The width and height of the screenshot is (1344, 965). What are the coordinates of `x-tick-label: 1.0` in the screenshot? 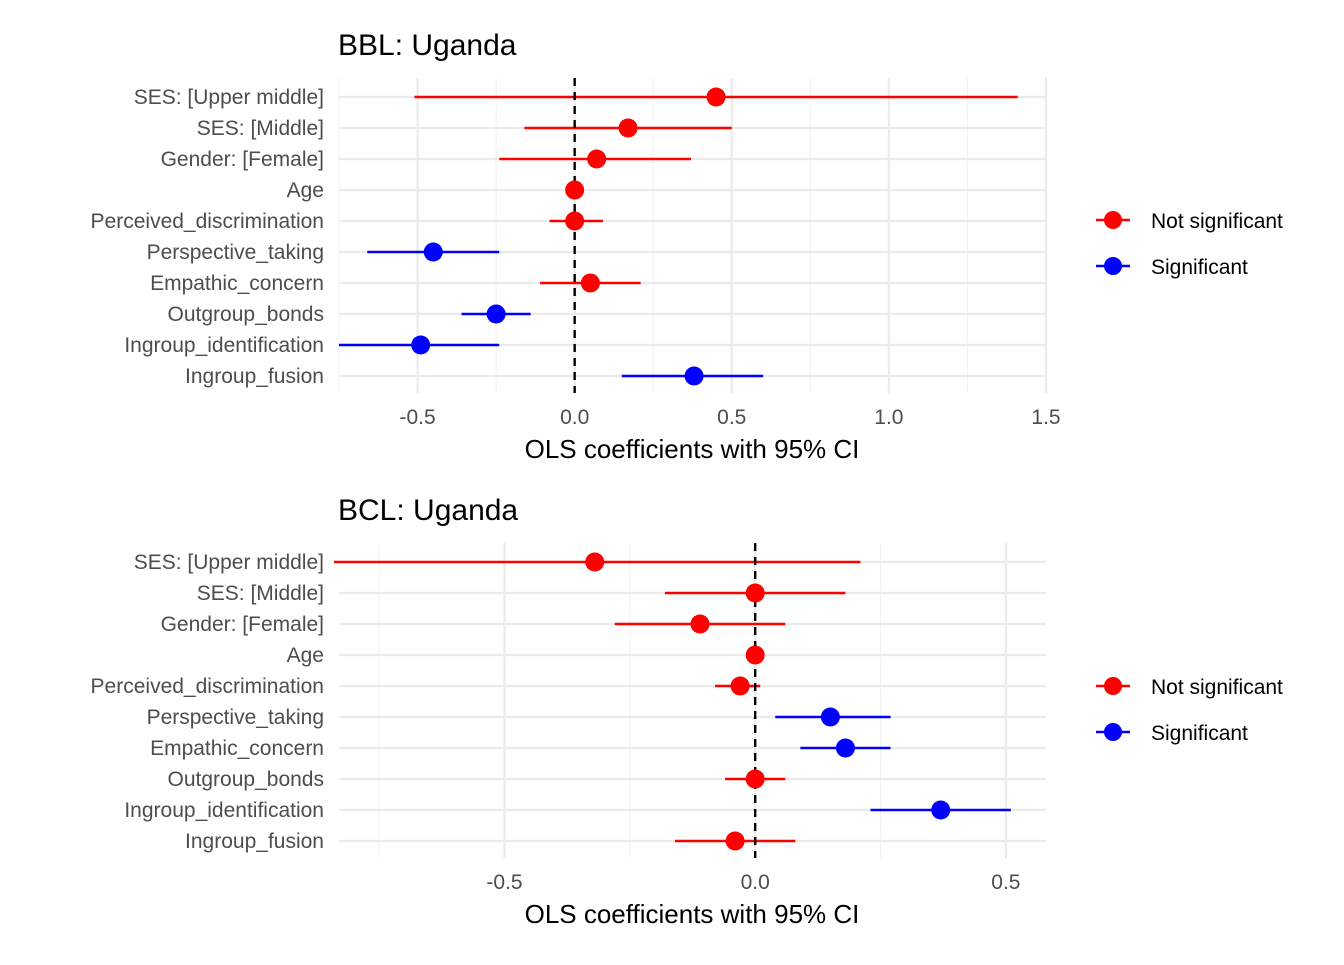 It's located at (888, 417).